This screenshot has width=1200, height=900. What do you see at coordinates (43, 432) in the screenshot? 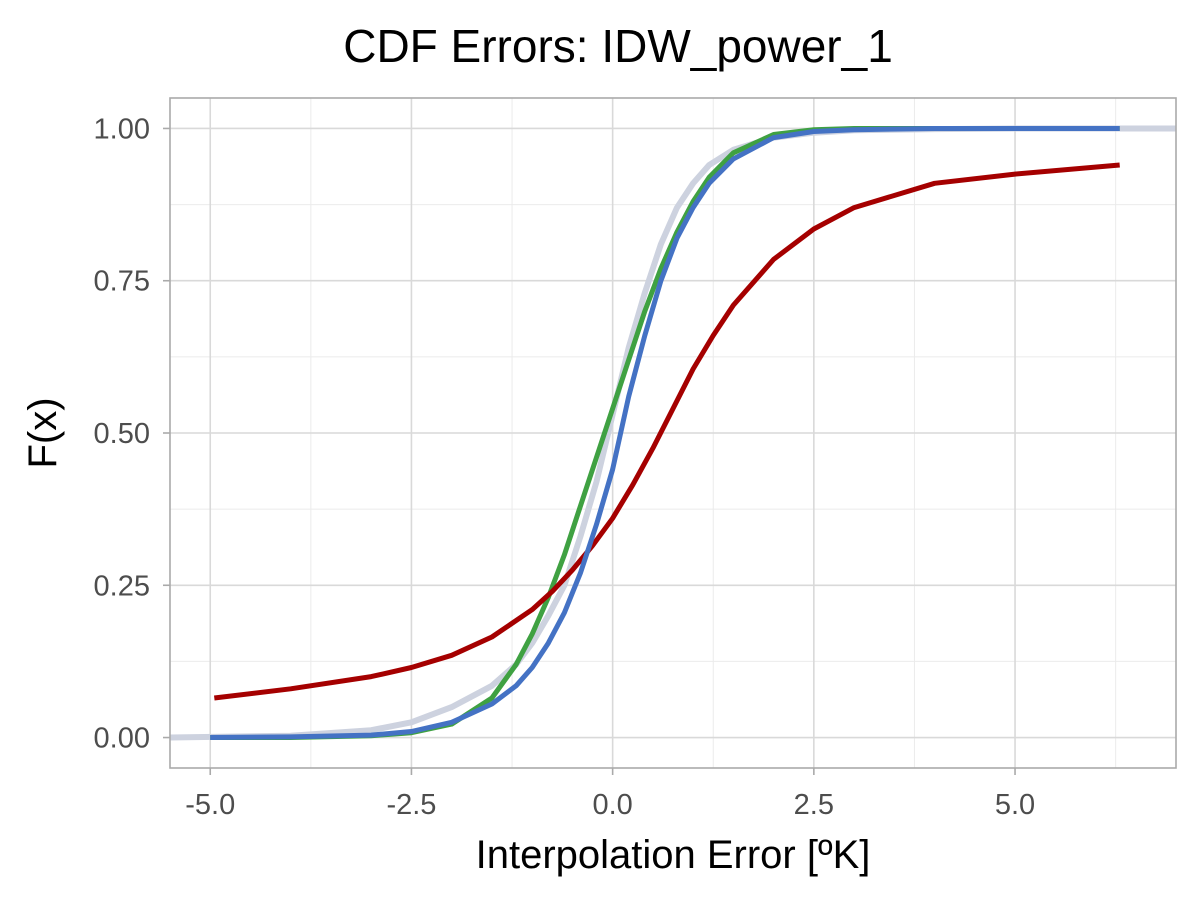
I see `y-axis-label: F(x)` at bounding box center [43, 432].